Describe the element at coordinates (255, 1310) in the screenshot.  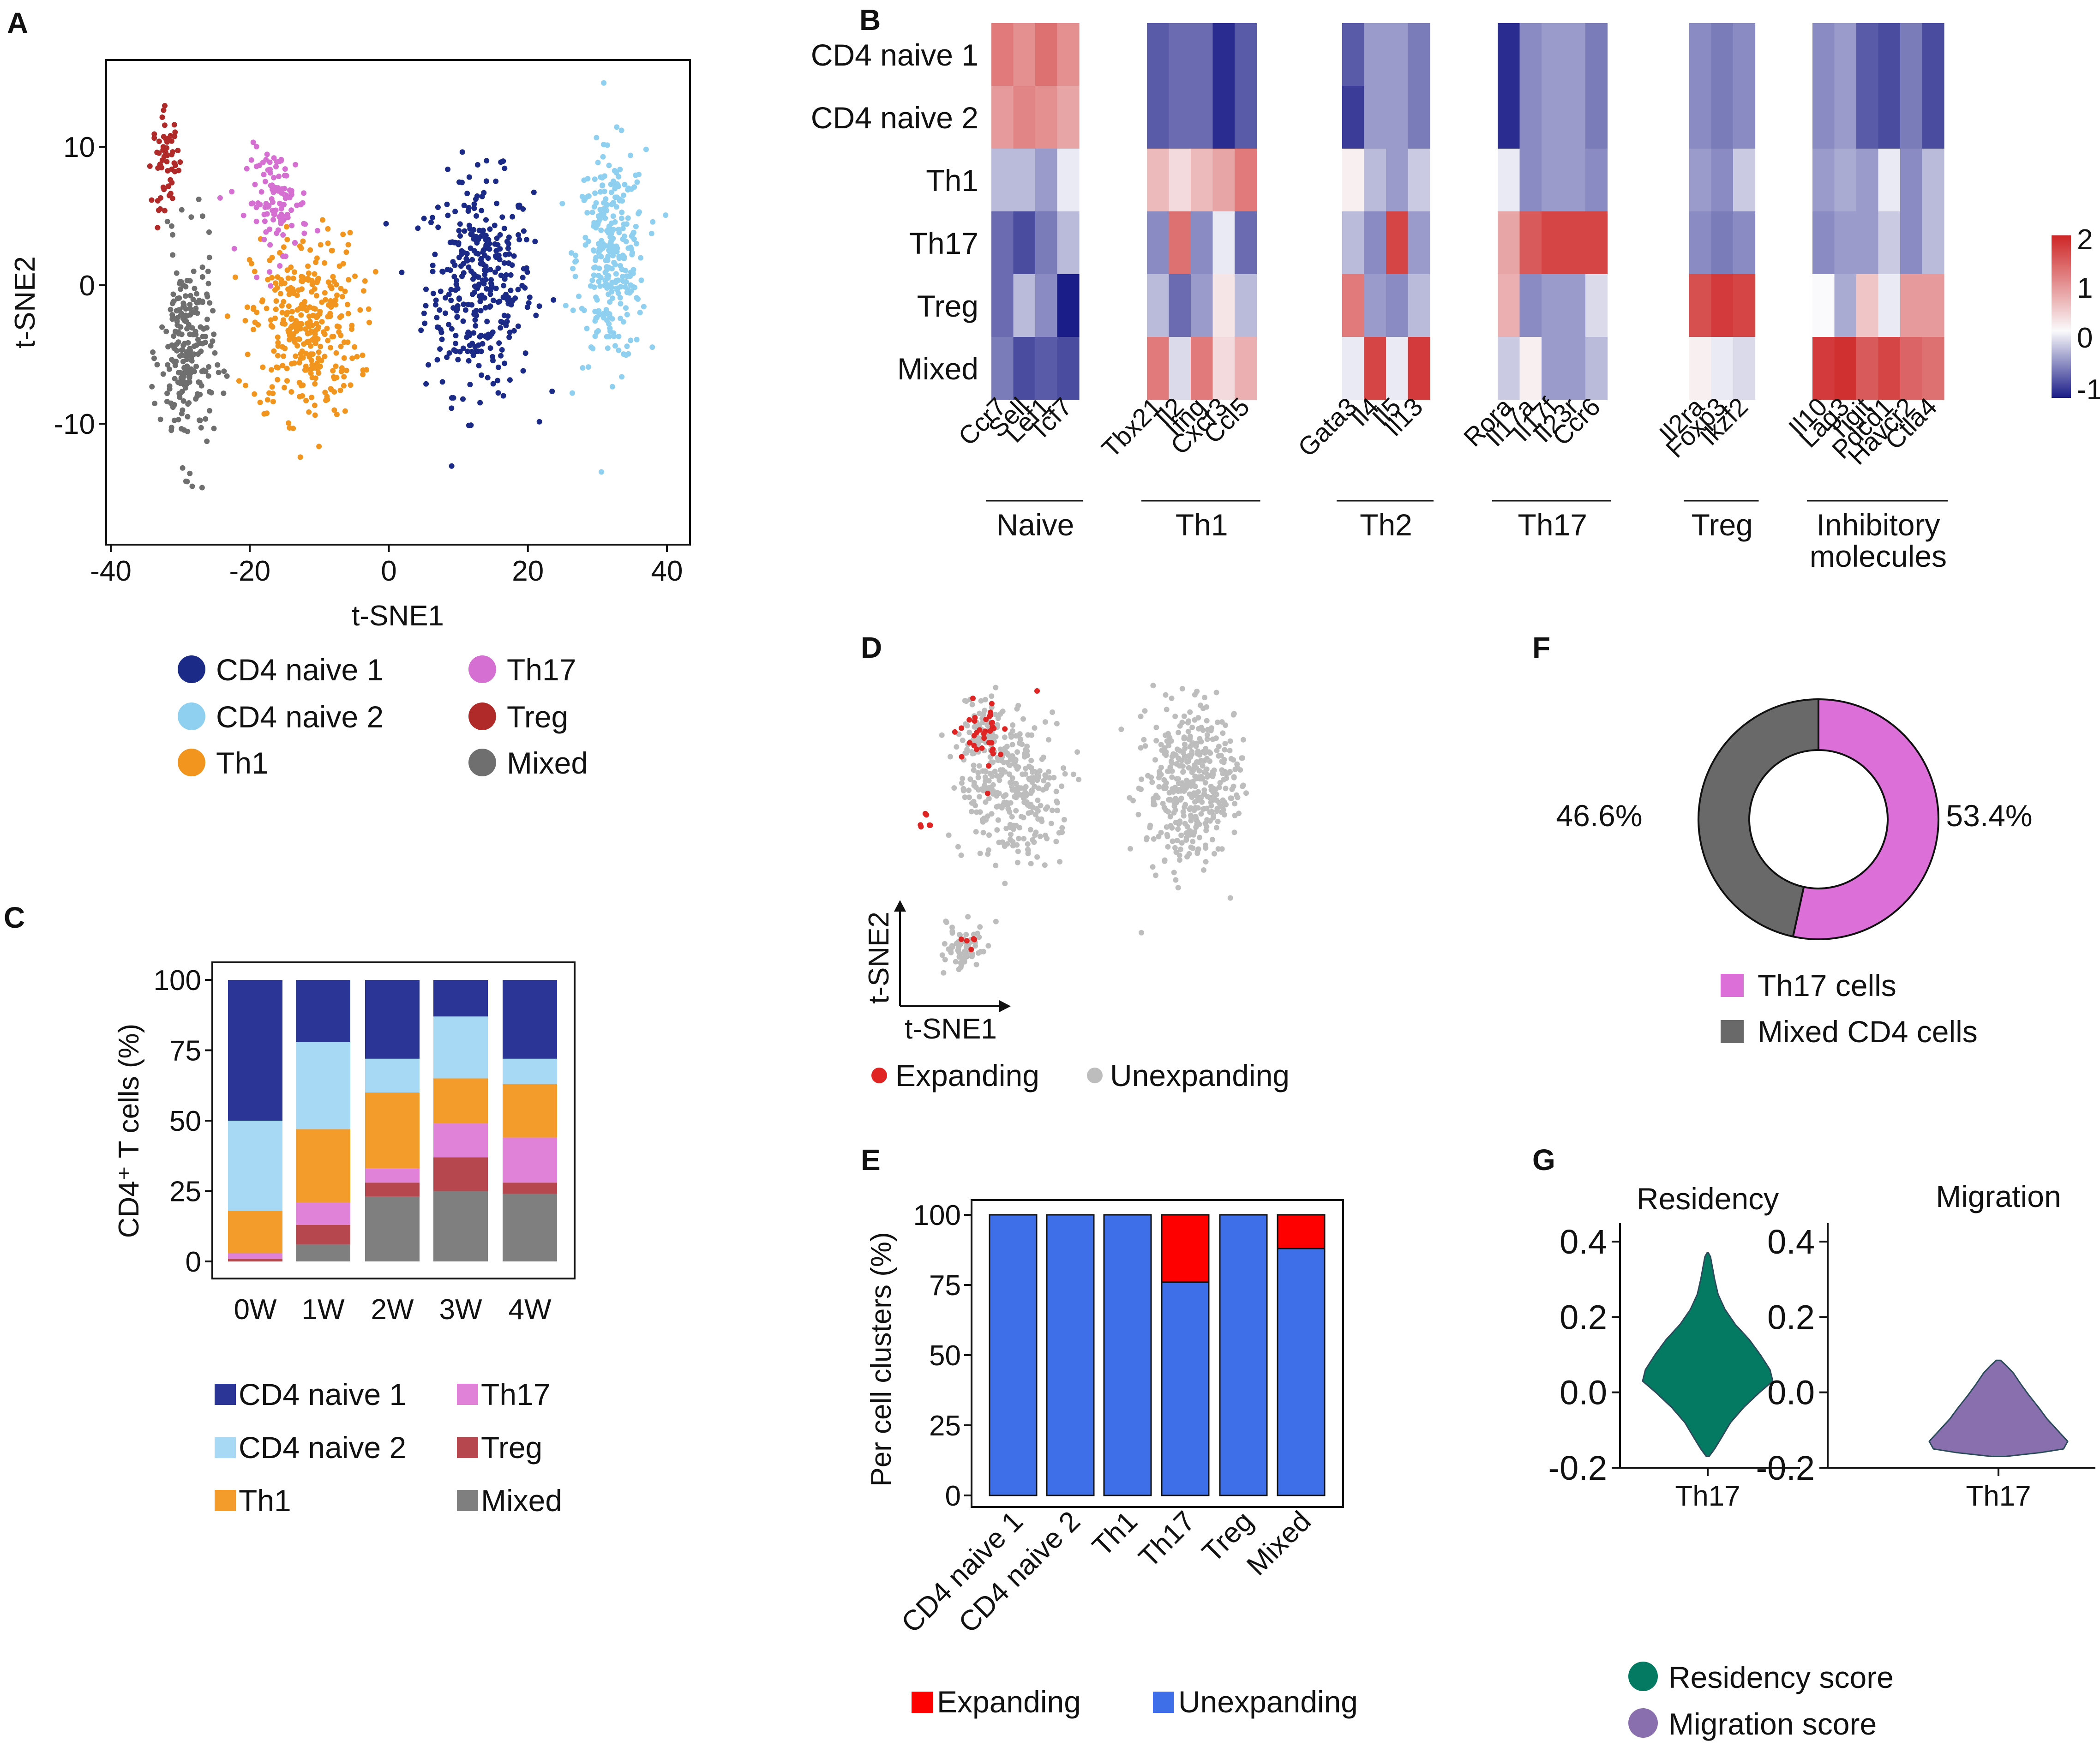
I see `x-tick-label-0w: 0W` at that location.